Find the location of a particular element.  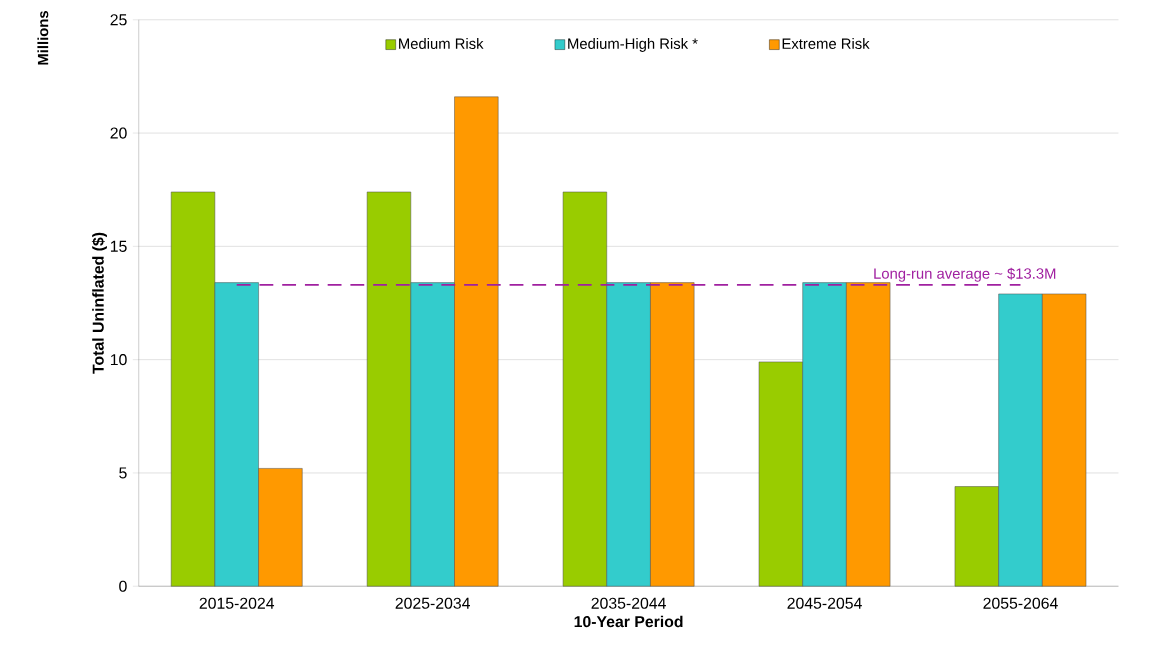

y-tick-label: 0 is located at coordinates (123, 586).